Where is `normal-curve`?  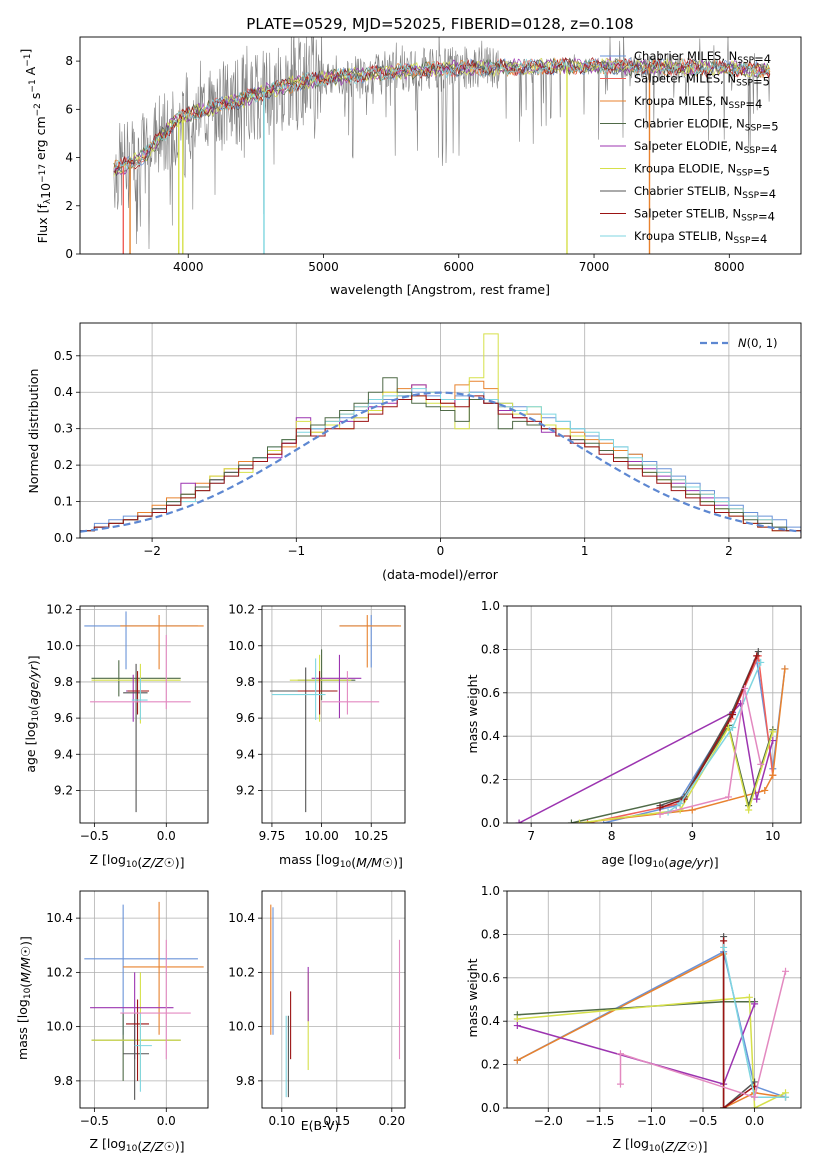
normal-curve is located at coordinates (440, 462).